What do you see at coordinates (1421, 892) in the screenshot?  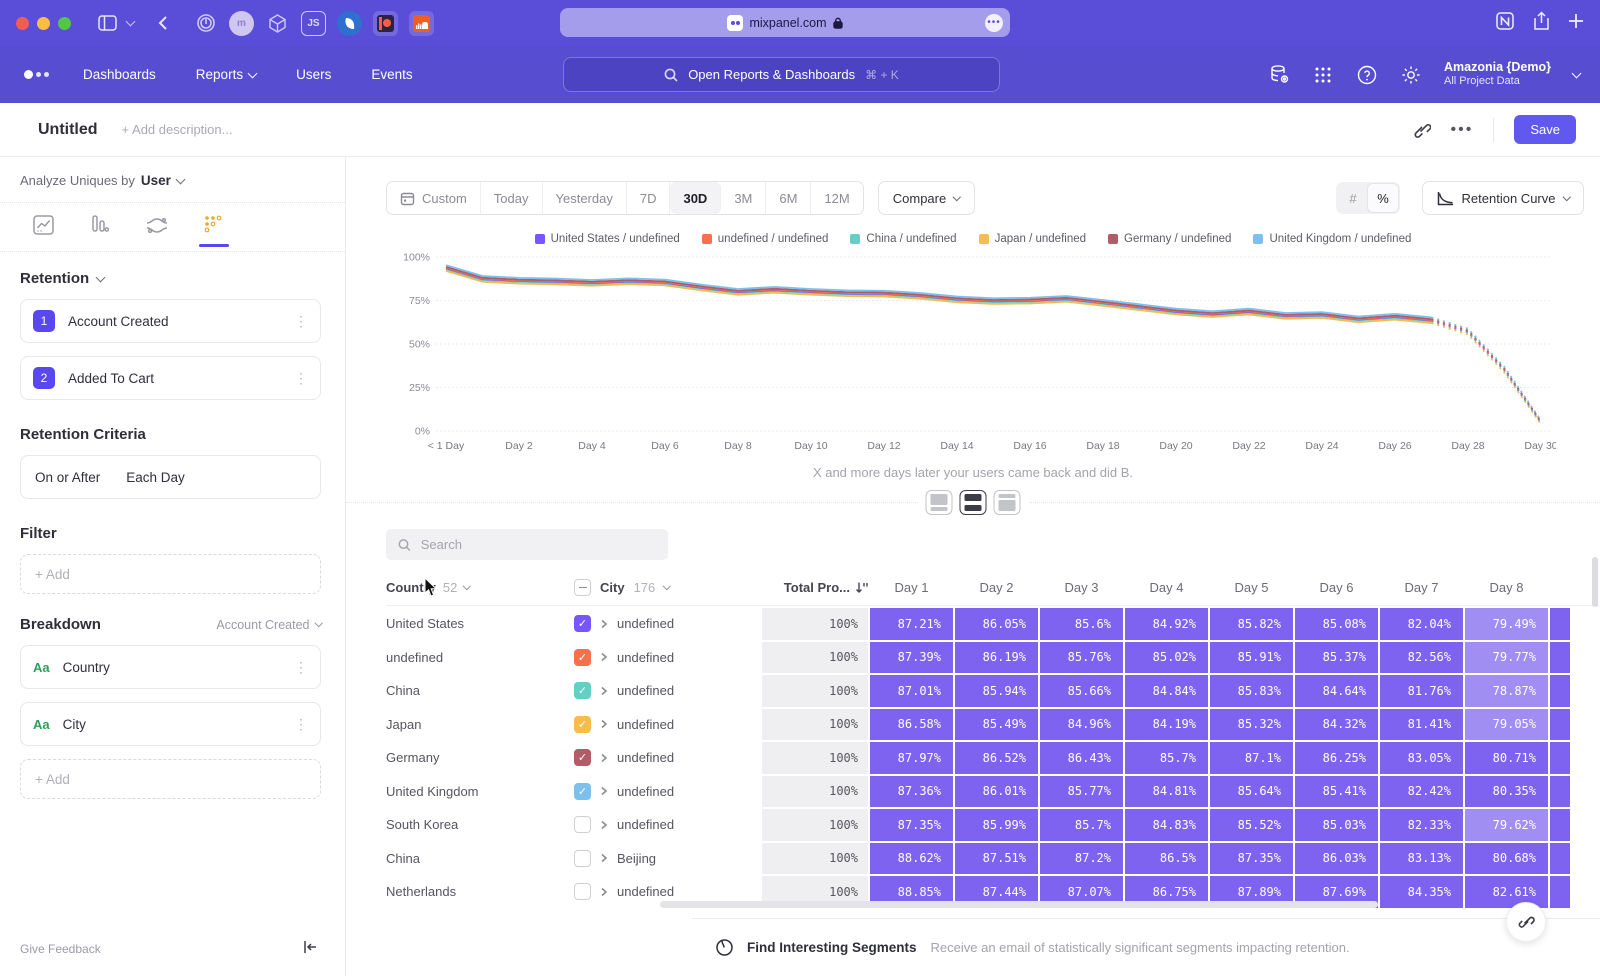 I see `retention-cell: 84.35%` at bounding box center [1421, 892].